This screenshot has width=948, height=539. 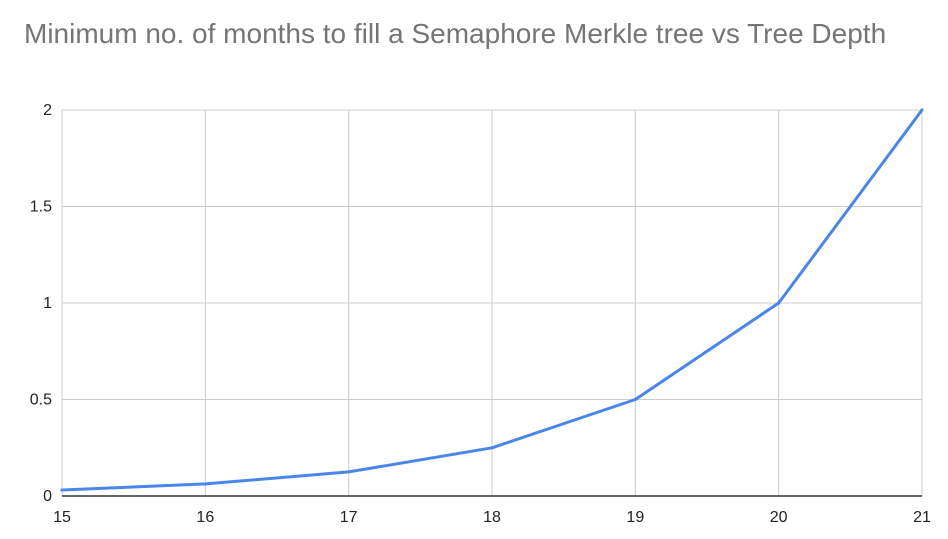 What do you see at coordinates (47, 110) in the screenshot?
I see `y-tick-label: 2` at bounding box center [47, 110].